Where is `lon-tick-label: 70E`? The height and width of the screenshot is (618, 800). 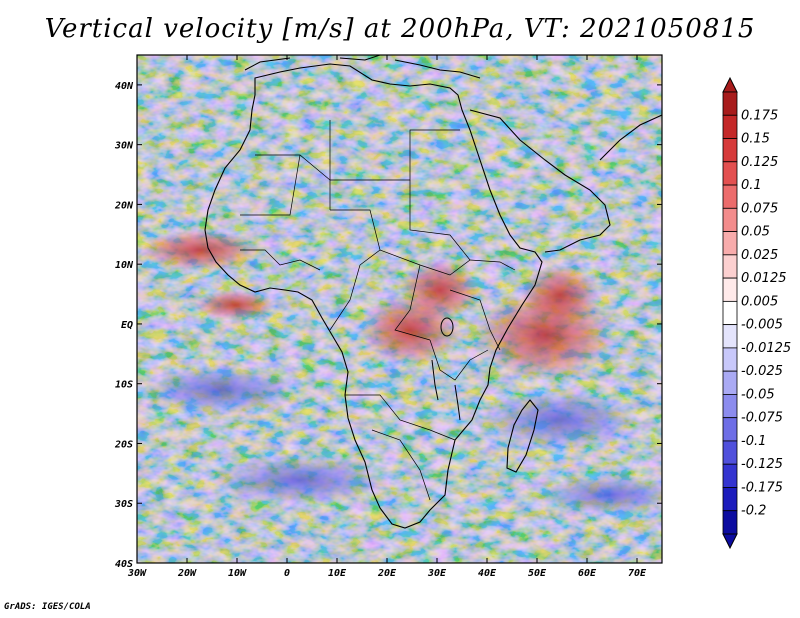
lon-tick-label: 70E is located at coordinates (637, 573).